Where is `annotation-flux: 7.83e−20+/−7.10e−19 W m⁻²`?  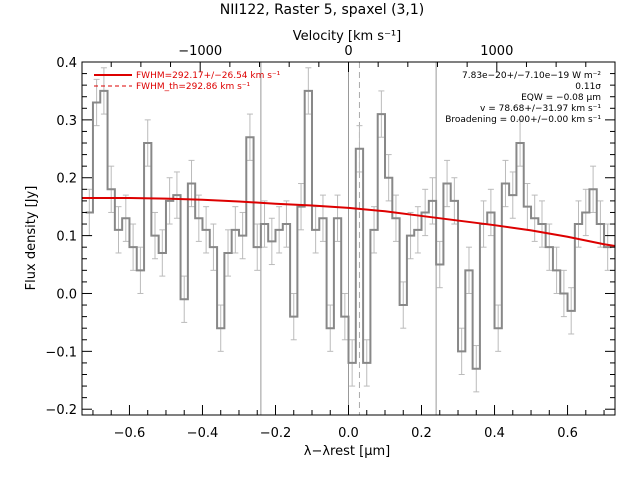 annotation-flux: 7.83e−20+/−7.10e−19 W m⁻² is located at coordinates (531, 76).